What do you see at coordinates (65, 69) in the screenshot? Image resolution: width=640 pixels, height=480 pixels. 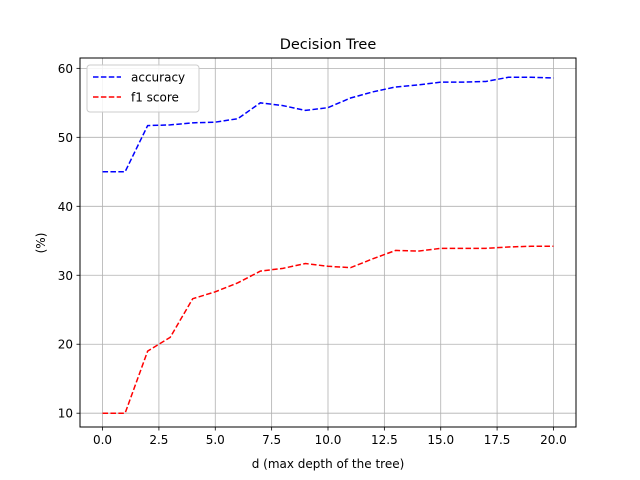 I see `y-tick-label: 60` at bounding box center [65, 69].